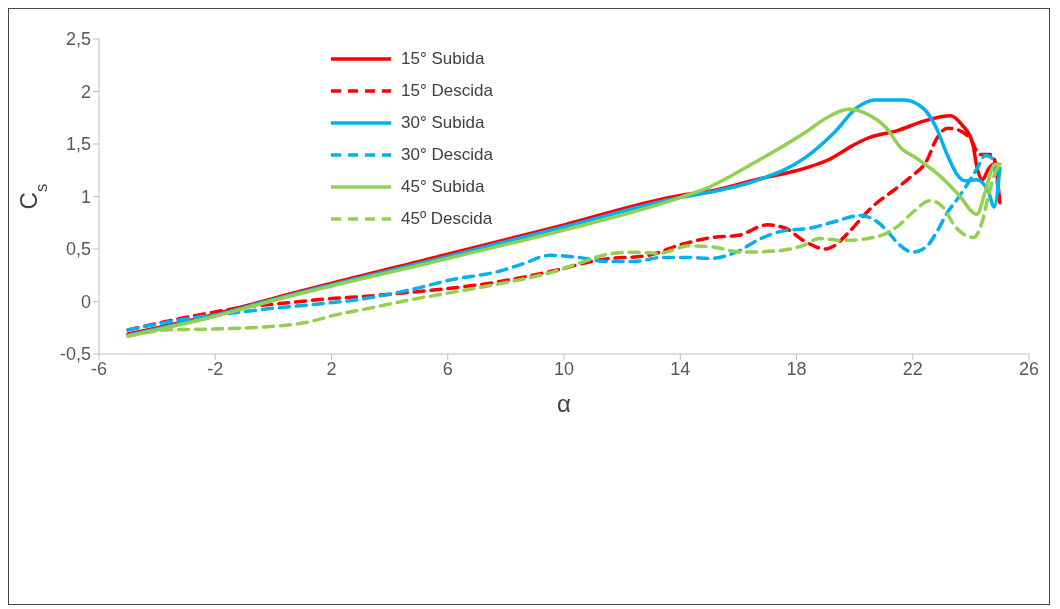 Image resolution: width=1060 pixels, height=609 pixels. I want to click on y-tick-label: 0, so click(85, 301).